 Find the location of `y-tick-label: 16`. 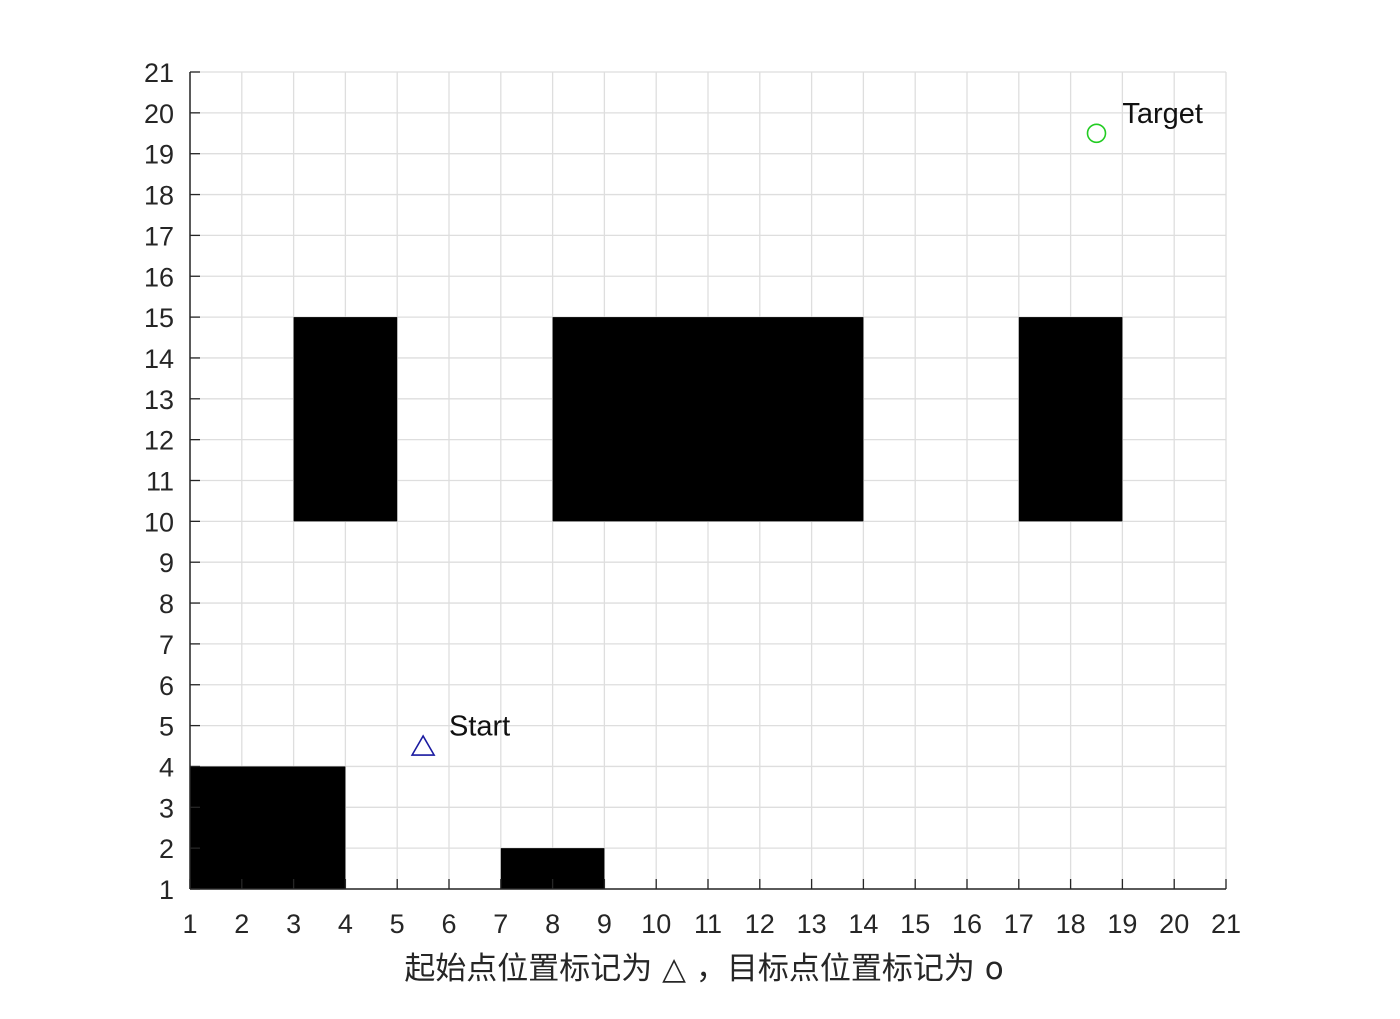

y-tick-label: 16 is located at coordinates (159, 277).